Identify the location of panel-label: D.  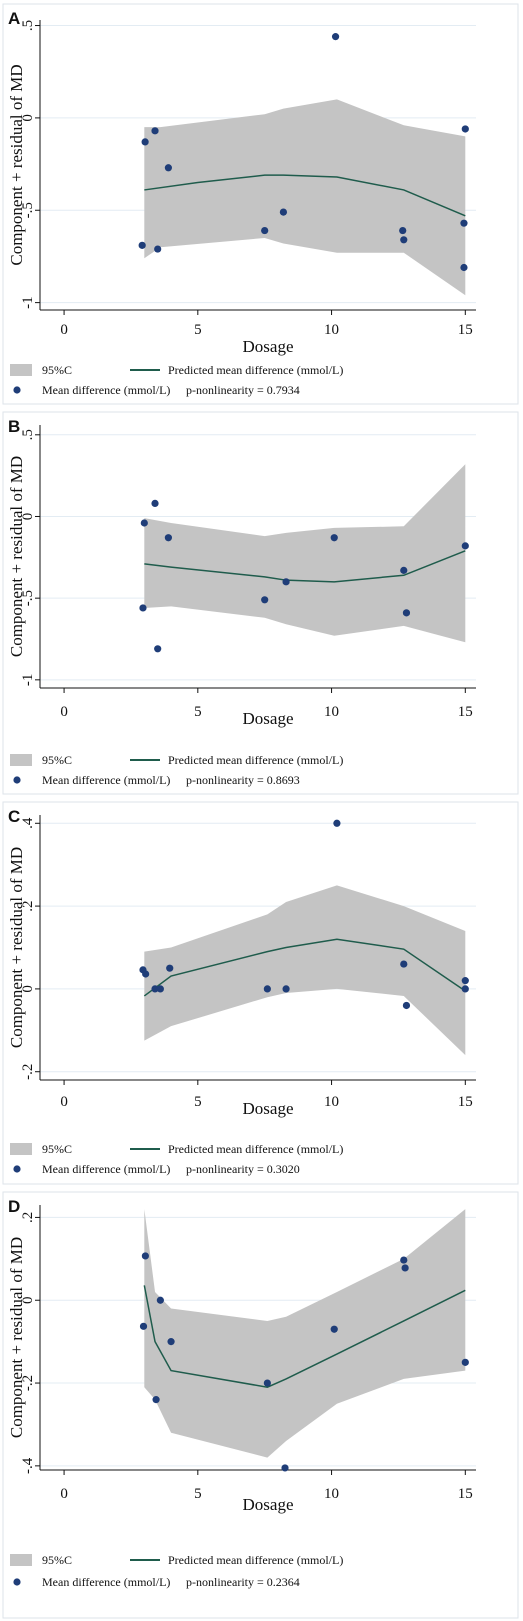
(14, 1206).